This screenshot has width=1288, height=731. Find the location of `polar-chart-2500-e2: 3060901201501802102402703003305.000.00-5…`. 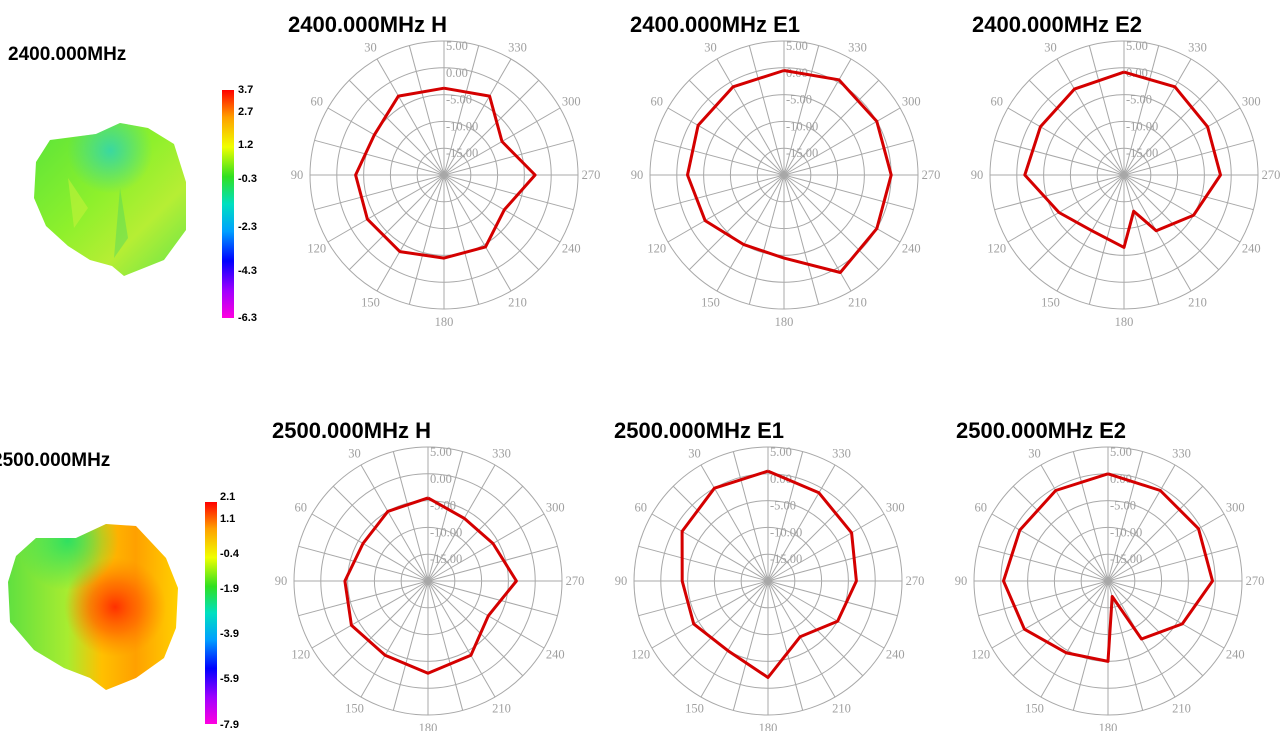

polar-chart-2500-e2: 3060901201501802102402703003305.000.00-5… is located at coordinates (1110, 588).